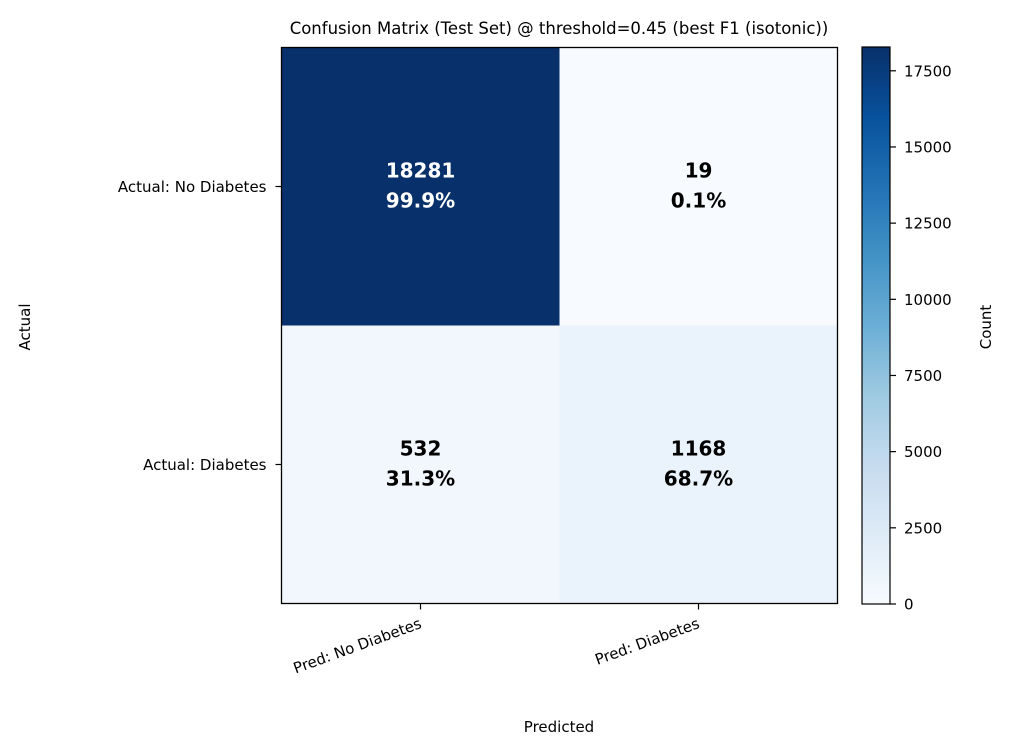 The image size is (1011, 752). I want to click on y-tick-label: Actual: Diabetes, so click(205, 465).